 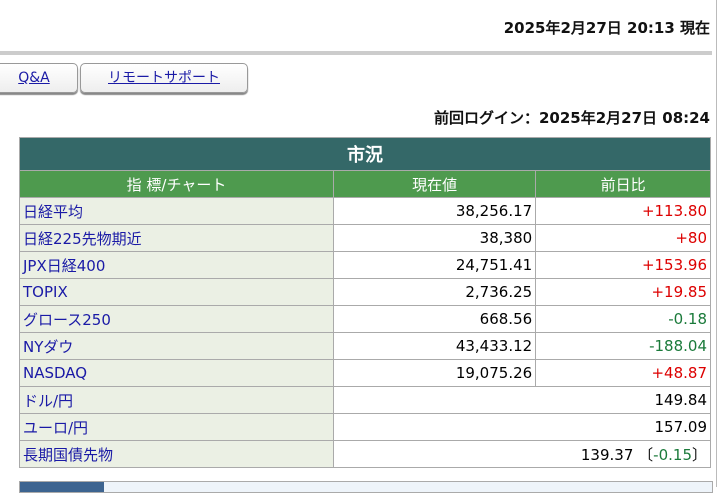 What do you see at coordinates (434, 373) in the screenshot?
I see `current-value: 19,075.26` at bounding box center [434, 373].